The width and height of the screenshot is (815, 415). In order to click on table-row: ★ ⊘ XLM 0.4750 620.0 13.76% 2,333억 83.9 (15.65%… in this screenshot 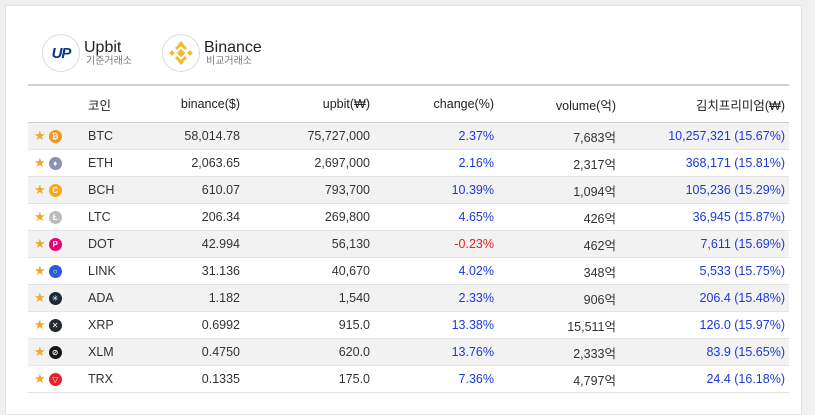, I will do `click(408, 352)`.